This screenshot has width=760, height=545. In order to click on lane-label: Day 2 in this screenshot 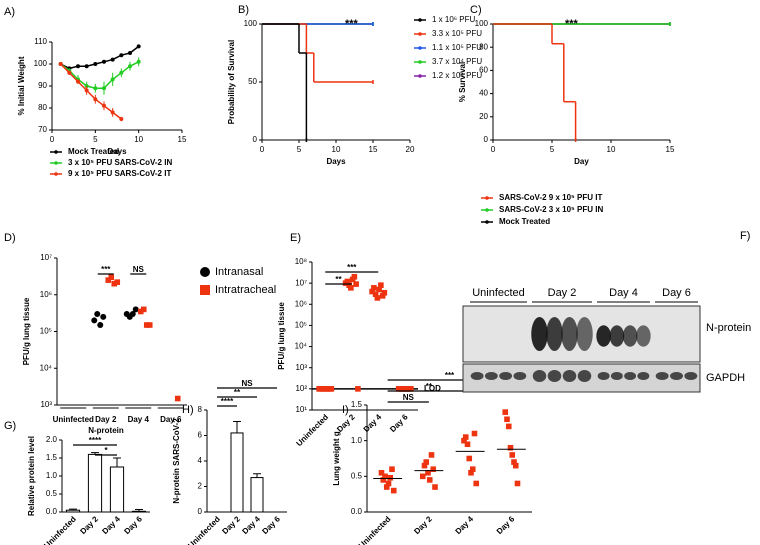, I will do `click(562, 293)`.